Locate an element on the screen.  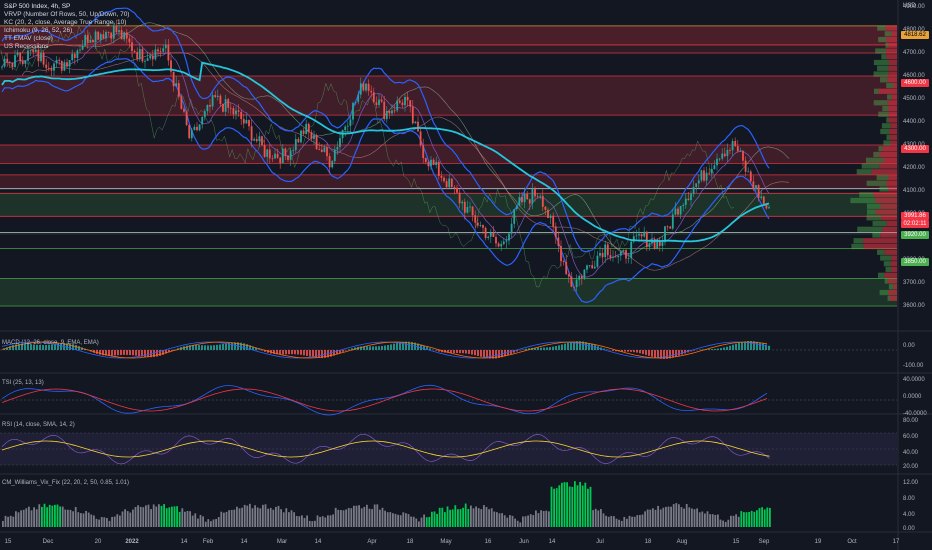
time-tick-label: 18 is located at coordinates (648, 542).